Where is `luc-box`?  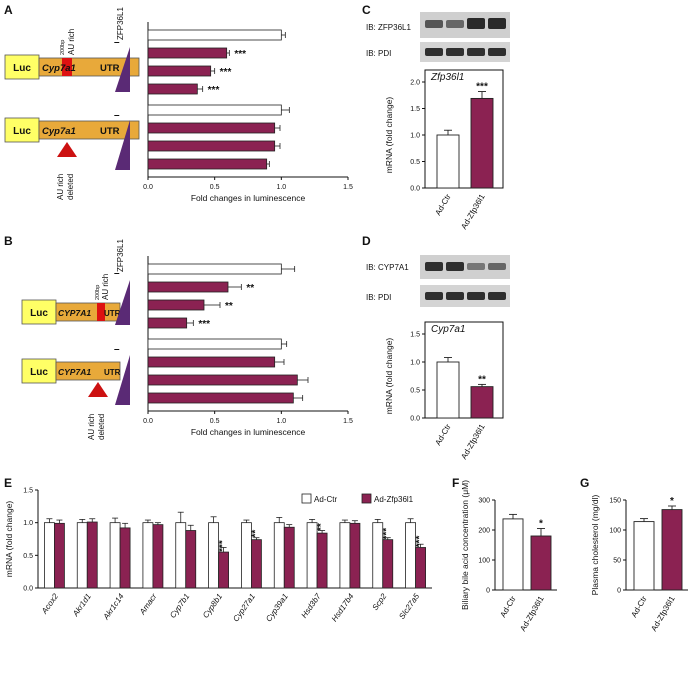 luc-box is located at coordinates (22, 67).